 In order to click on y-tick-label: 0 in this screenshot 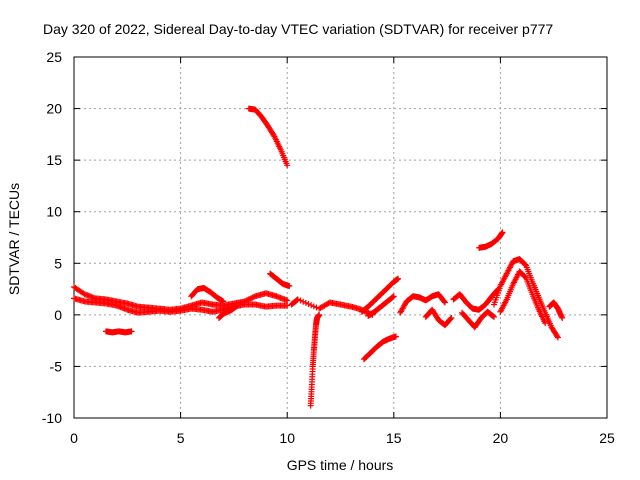, I will do `click(58, 315)`.